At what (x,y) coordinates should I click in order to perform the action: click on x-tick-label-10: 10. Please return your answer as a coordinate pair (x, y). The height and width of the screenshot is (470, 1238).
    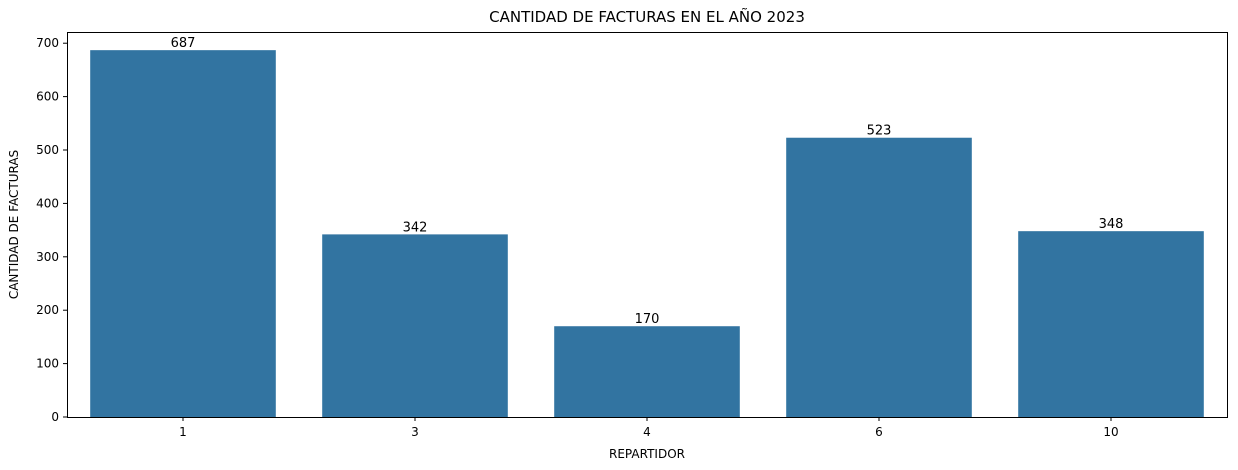
    Looking at the image, I should click on (1110, 432).